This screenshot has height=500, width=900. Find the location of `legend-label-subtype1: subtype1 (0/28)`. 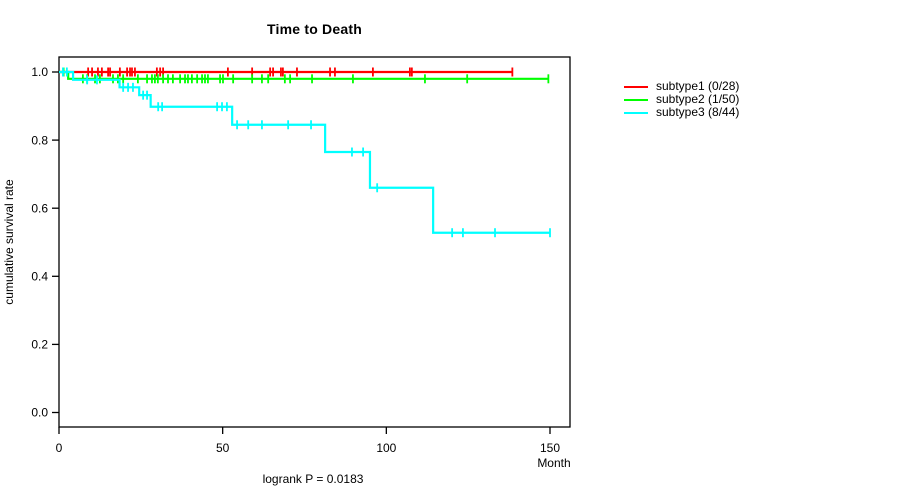

legend-label-subtype1: subtype1 (0/28) is located at coordinates (698, 86).